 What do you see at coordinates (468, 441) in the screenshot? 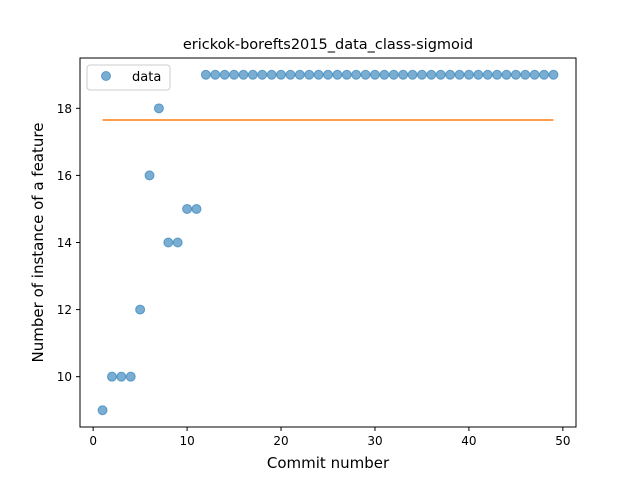
I see `x-tick-label: 40` at bounding box center [468, 441].